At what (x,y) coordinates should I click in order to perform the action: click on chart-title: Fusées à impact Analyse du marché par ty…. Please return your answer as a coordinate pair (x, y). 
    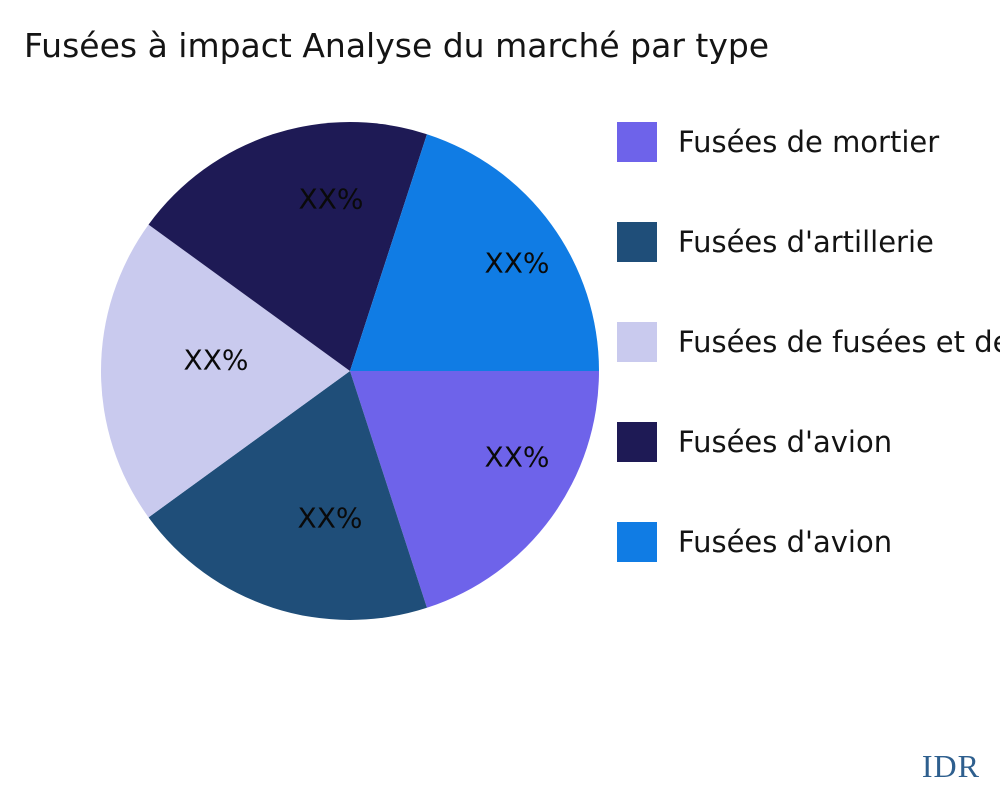
    Looking at the image, I should click on (397, 45).